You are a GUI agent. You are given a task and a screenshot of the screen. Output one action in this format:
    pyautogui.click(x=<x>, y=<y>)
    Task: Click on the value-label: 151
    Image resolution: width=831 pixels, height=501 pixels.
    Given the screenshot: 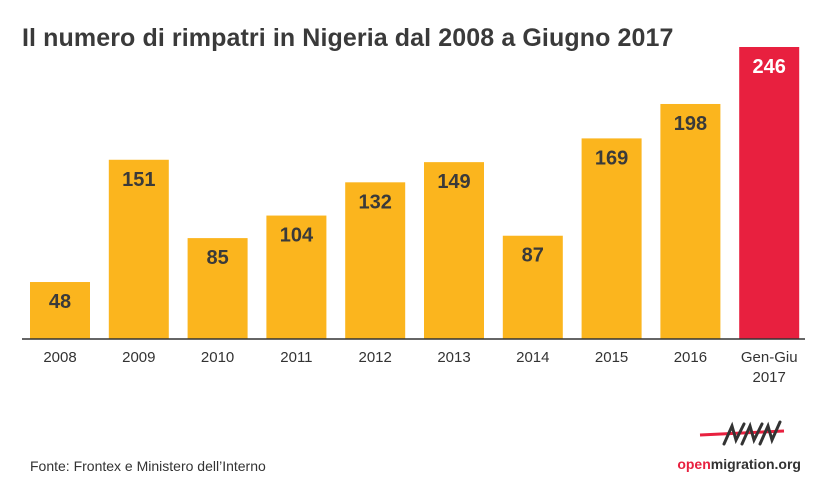 What is the action you would take?
    pyautogui.click(x=138, y=180)
    